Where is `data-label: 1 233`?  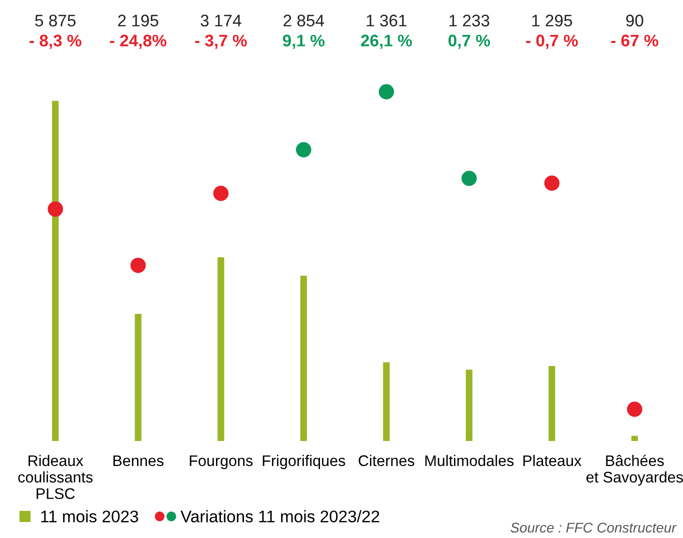
data-label: 1 233 is located at coordinates (470, 20).